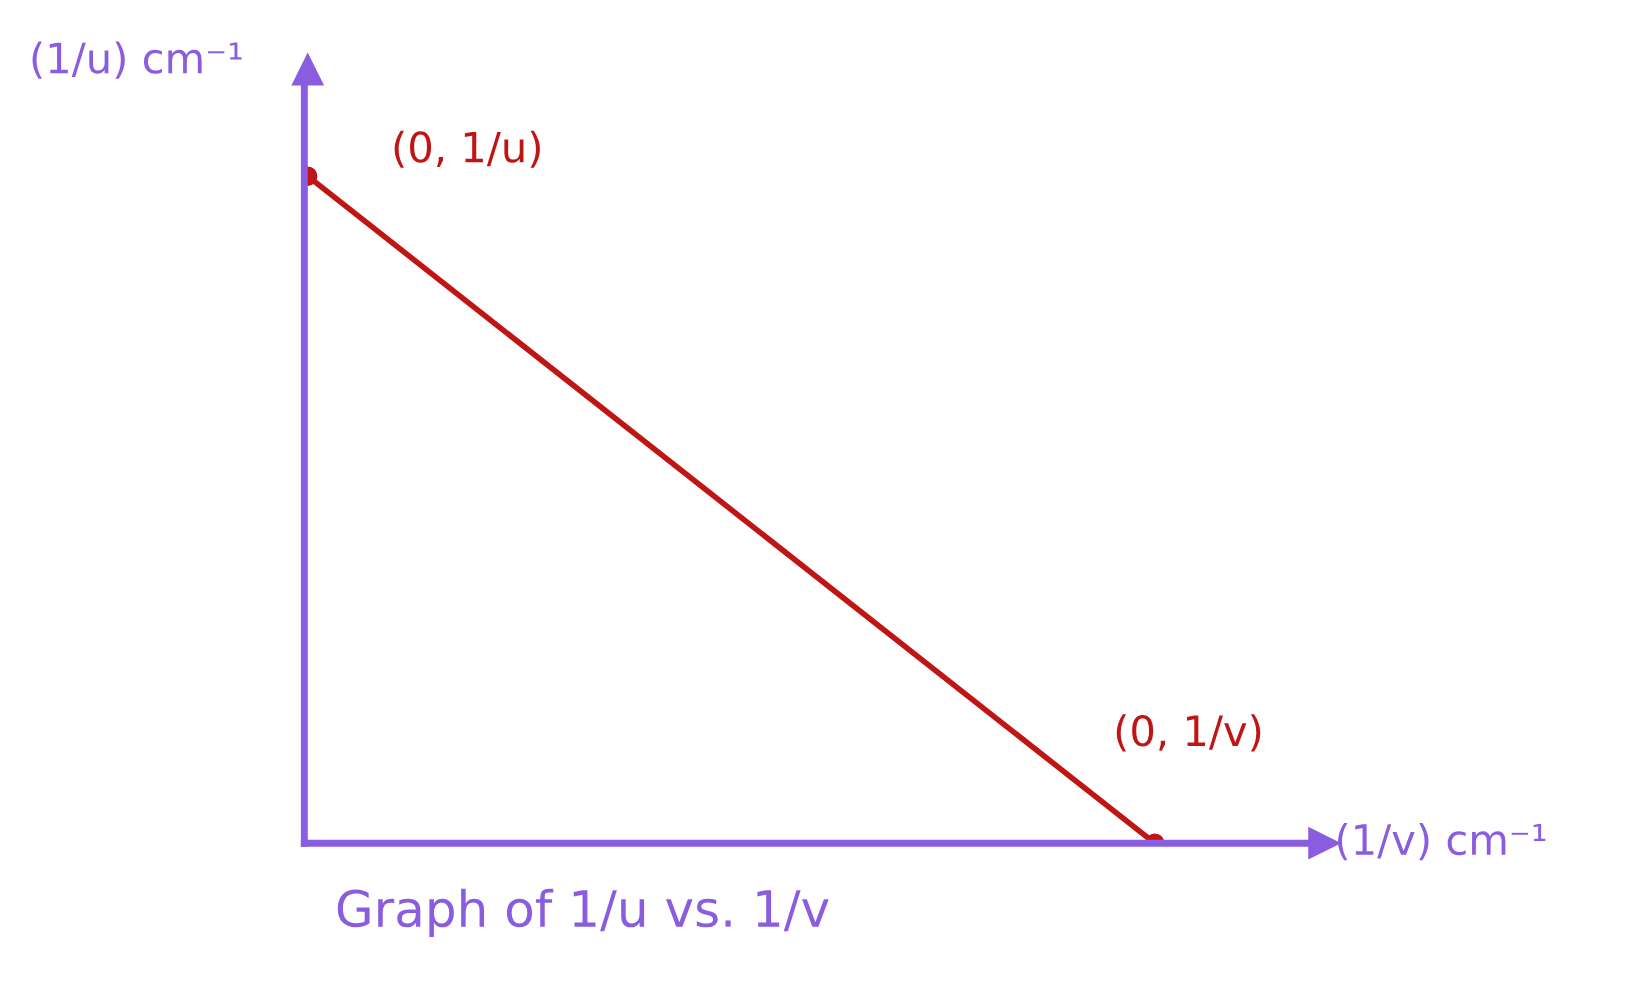 The width and height of the screenshot is (1645, 992). Describe the element at coordinates (1188, 733) in the screenshot. I see `annotation: (0, 1/v)` at that location.